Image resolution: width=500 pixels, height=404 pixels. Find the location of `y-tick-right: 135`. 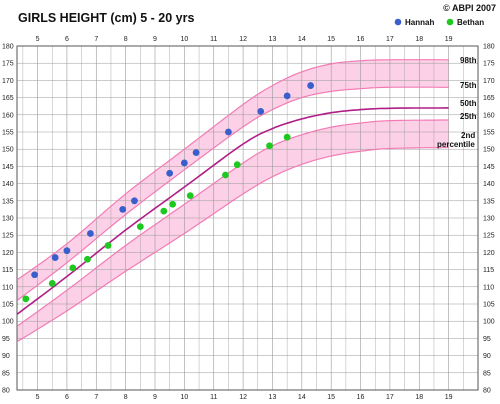

y-tick-right: 135 is located at coordinates (489, 201).